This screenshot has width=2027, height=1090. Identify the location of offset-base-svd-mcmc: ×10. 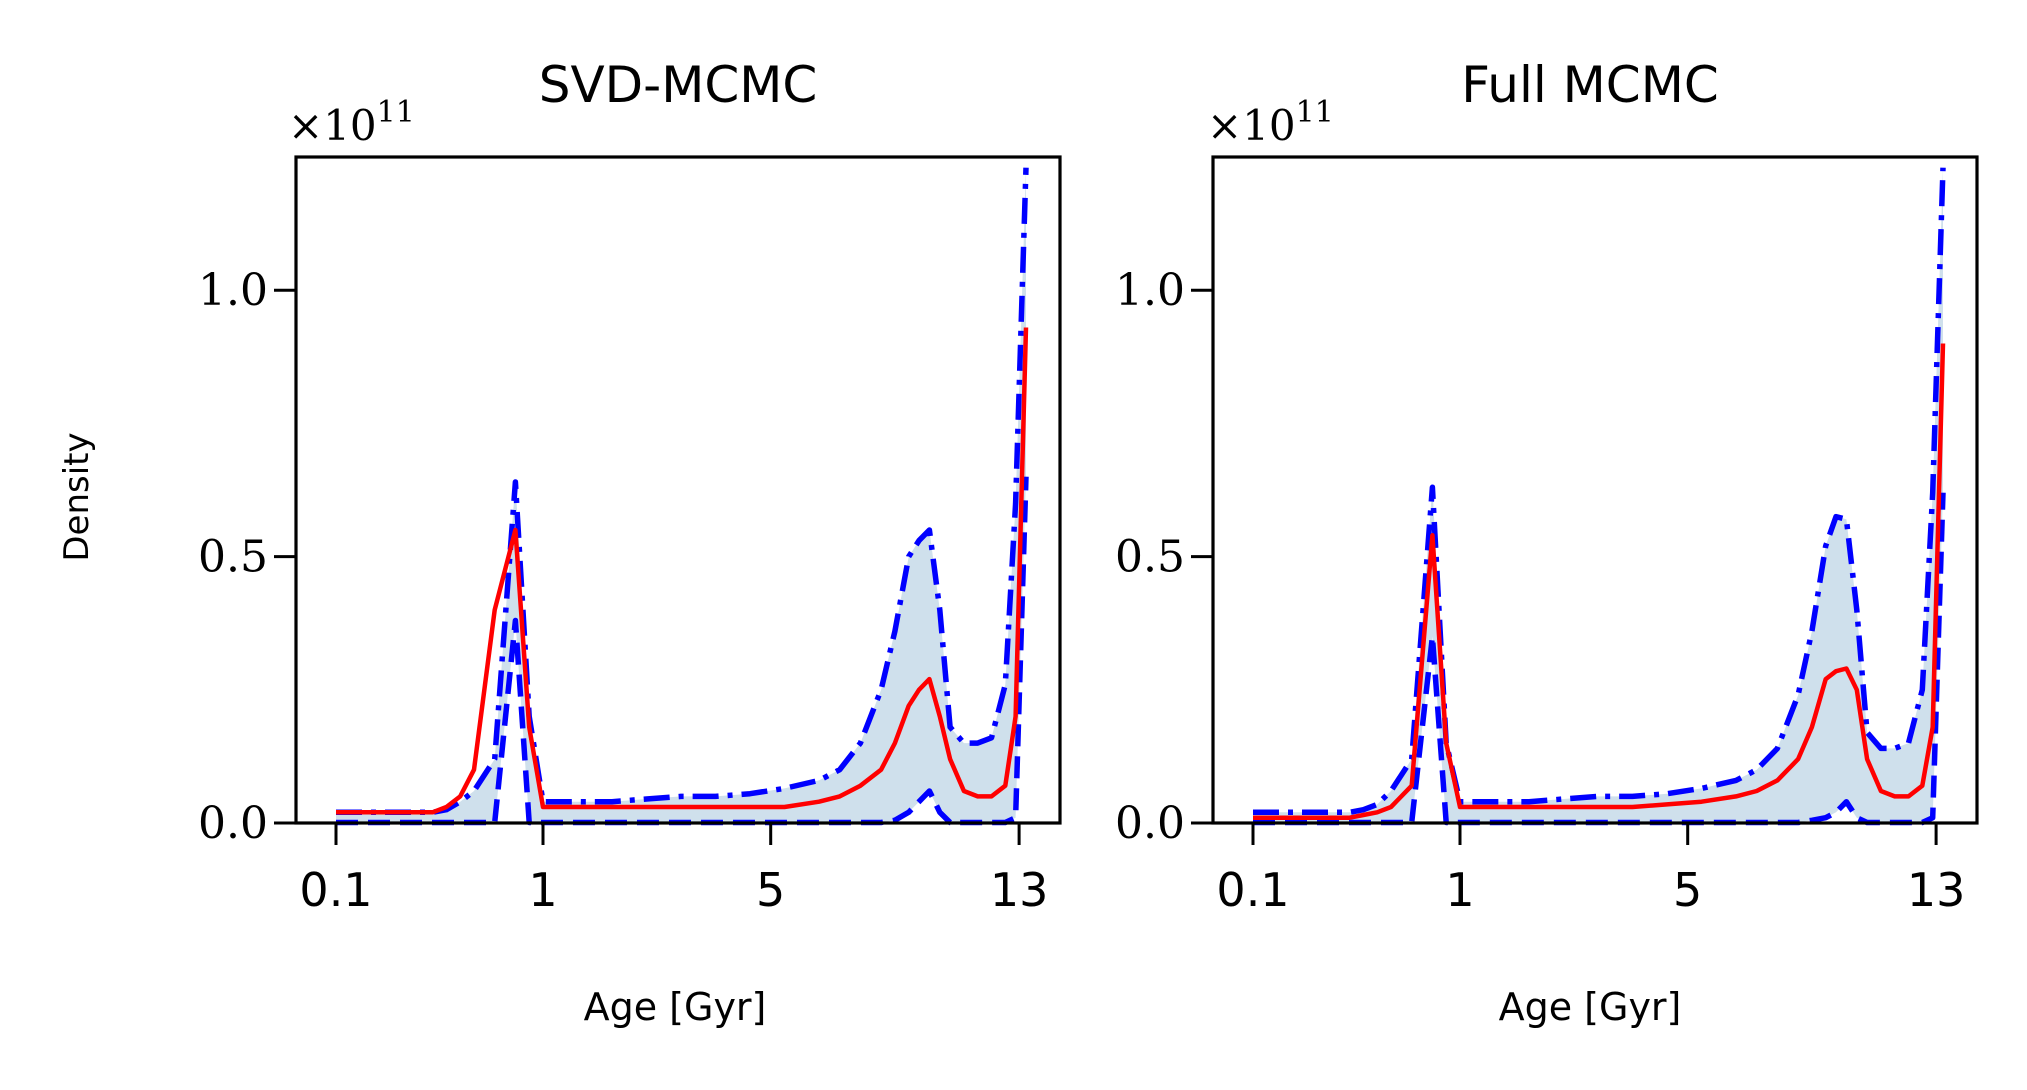
(332, 125).